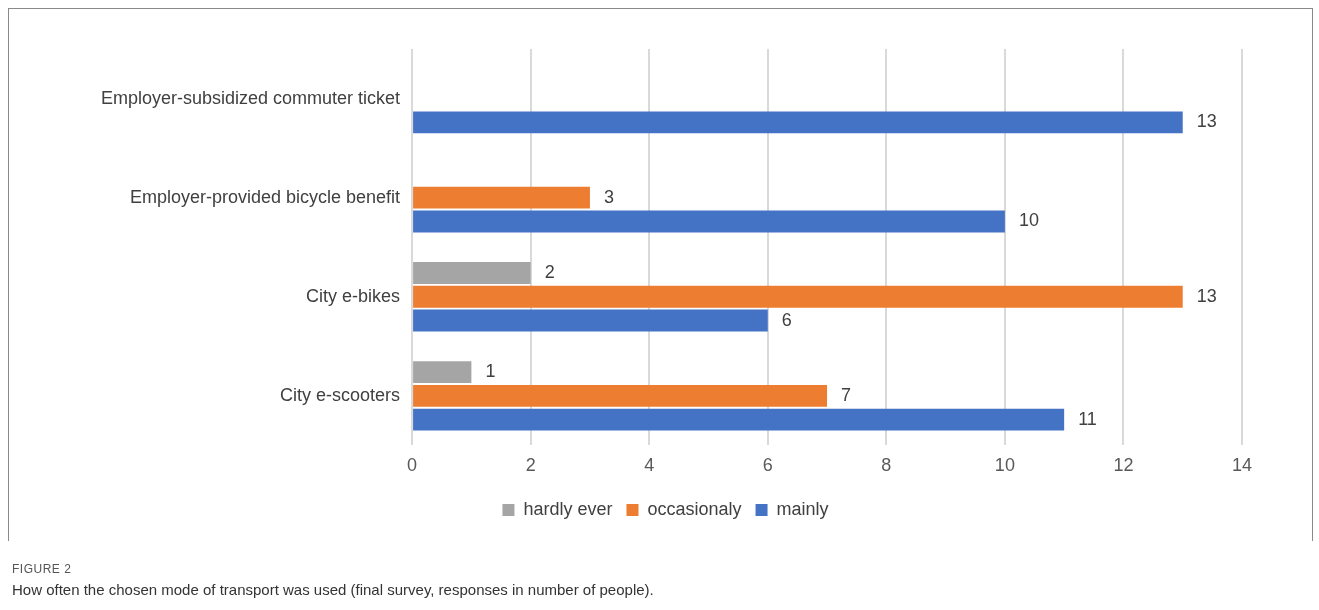  I want to click on x-tick-label: 6, so click(767, 465).